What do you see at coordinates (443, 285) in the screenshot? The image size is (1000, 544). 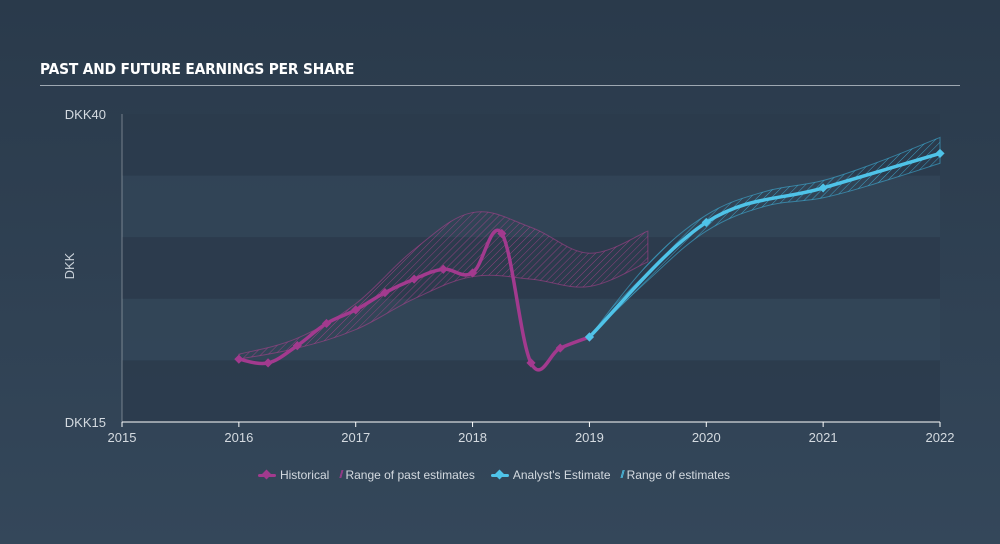 I see `past-estimate-range-band` at bounding box center [443, 285].